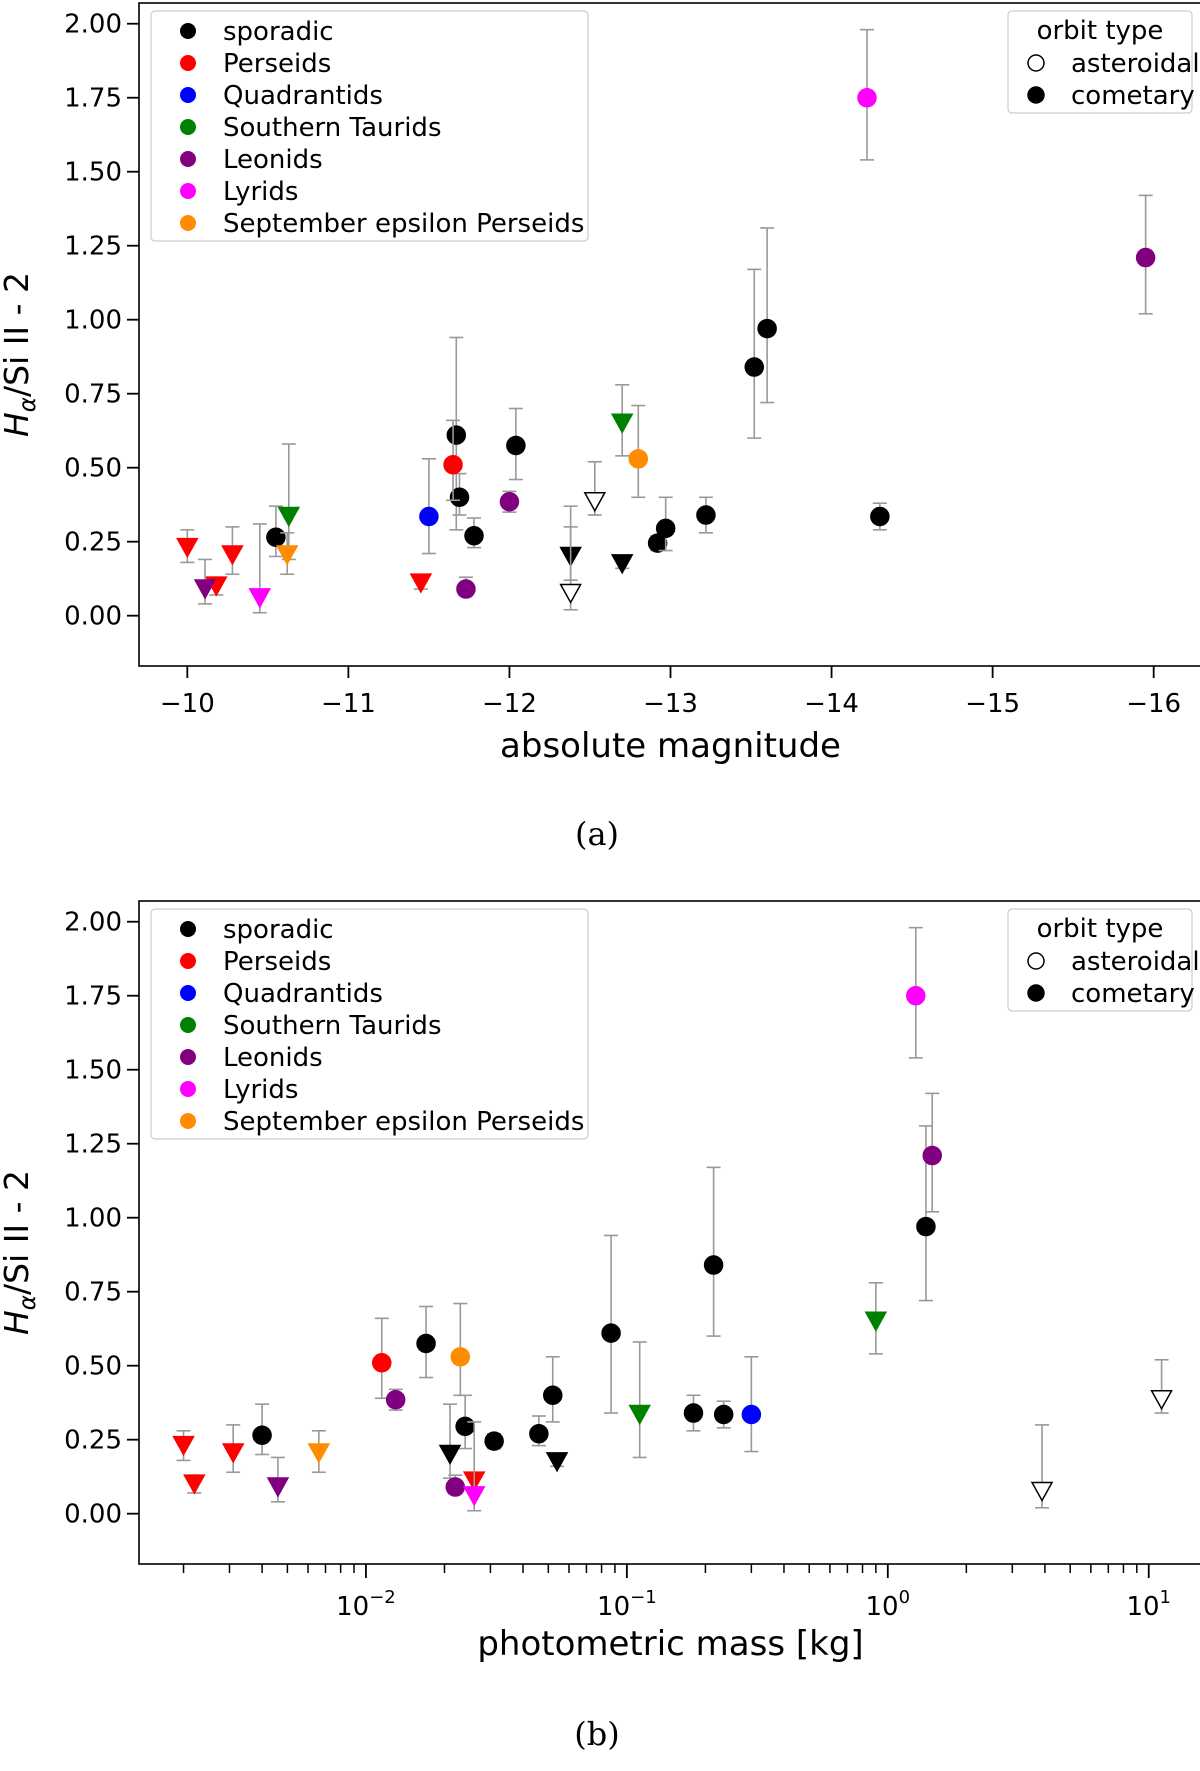  I want to click on panel-b-ylabel: Hα/Si II - 2, so click(20, 1252).